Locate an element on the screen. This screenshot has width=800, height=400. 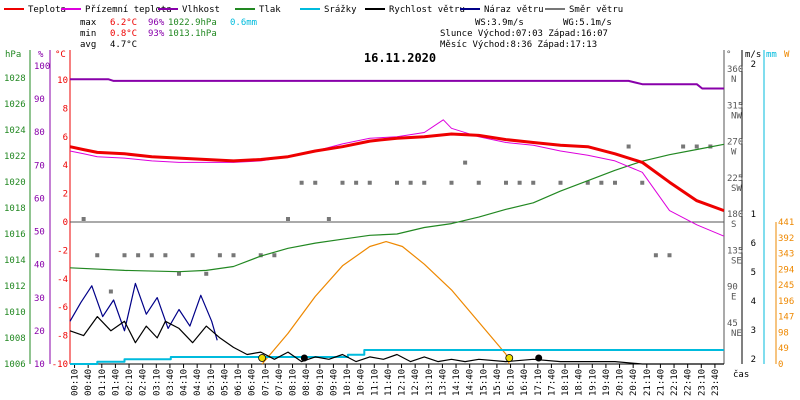
dir-tick-135: 135 is located at coordinates (735, 251).